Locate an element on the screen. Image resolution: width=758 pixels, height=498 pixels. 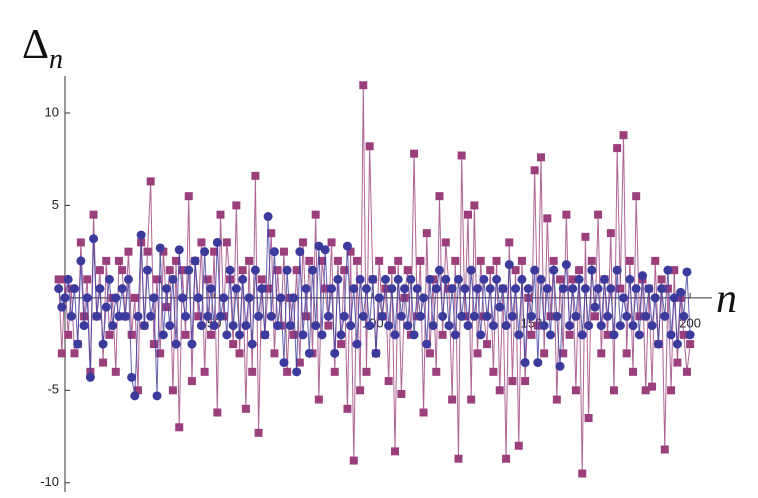
y-tick-label: 10 is located at coordinates (52, 111).